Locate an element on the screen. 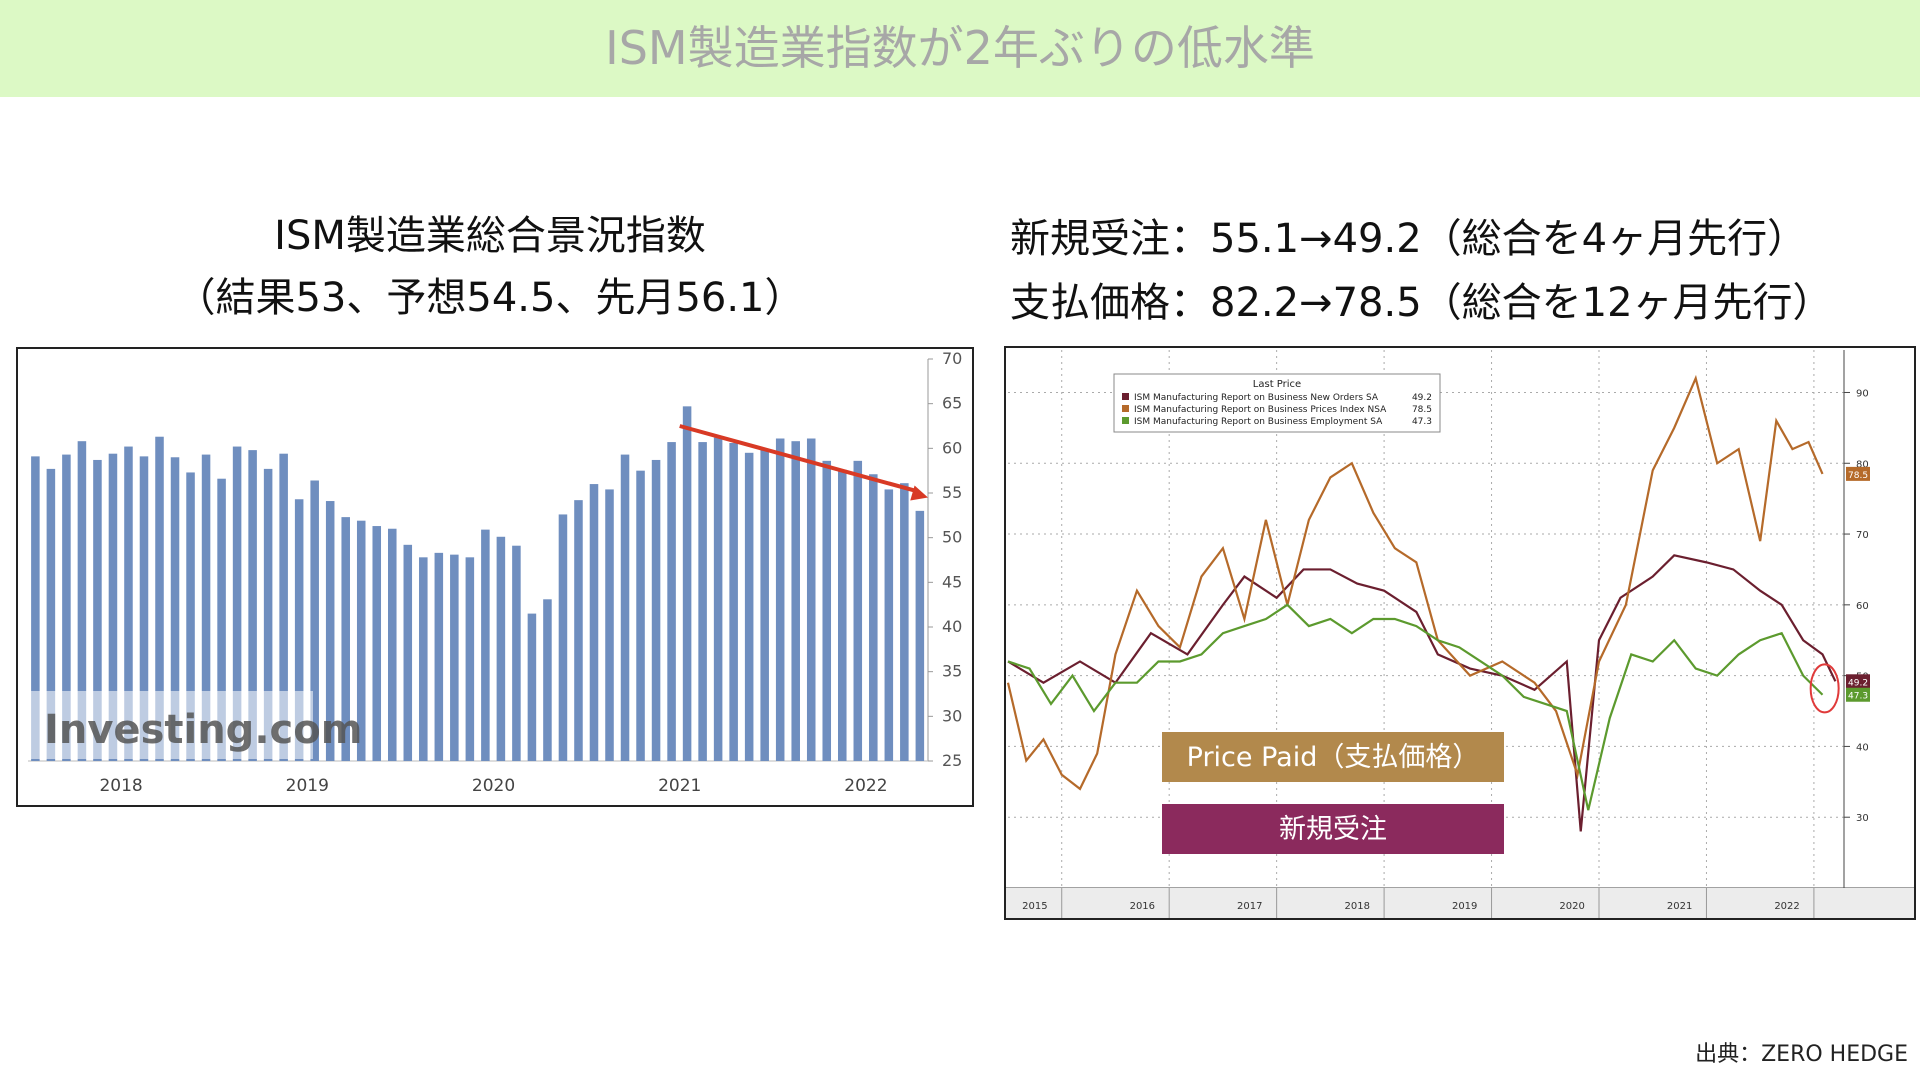 The width and height of the screenshot is (1920, 1080). y-tick-label: 90 is located at coordinates (1862, 393).